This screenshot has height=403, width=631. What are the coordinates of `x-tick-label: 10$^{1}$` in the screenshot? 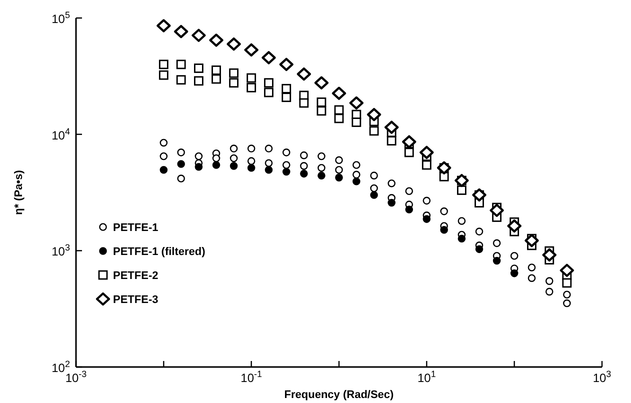 It's located at (426, 377).